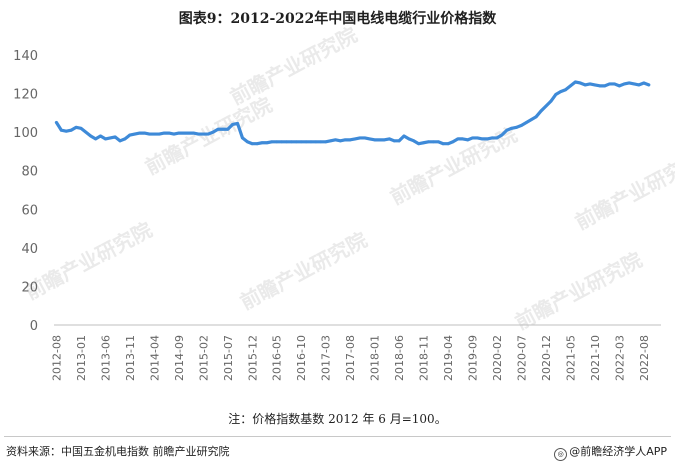  I want to click on brand-logo-icon: ◎, so click(561, 454).